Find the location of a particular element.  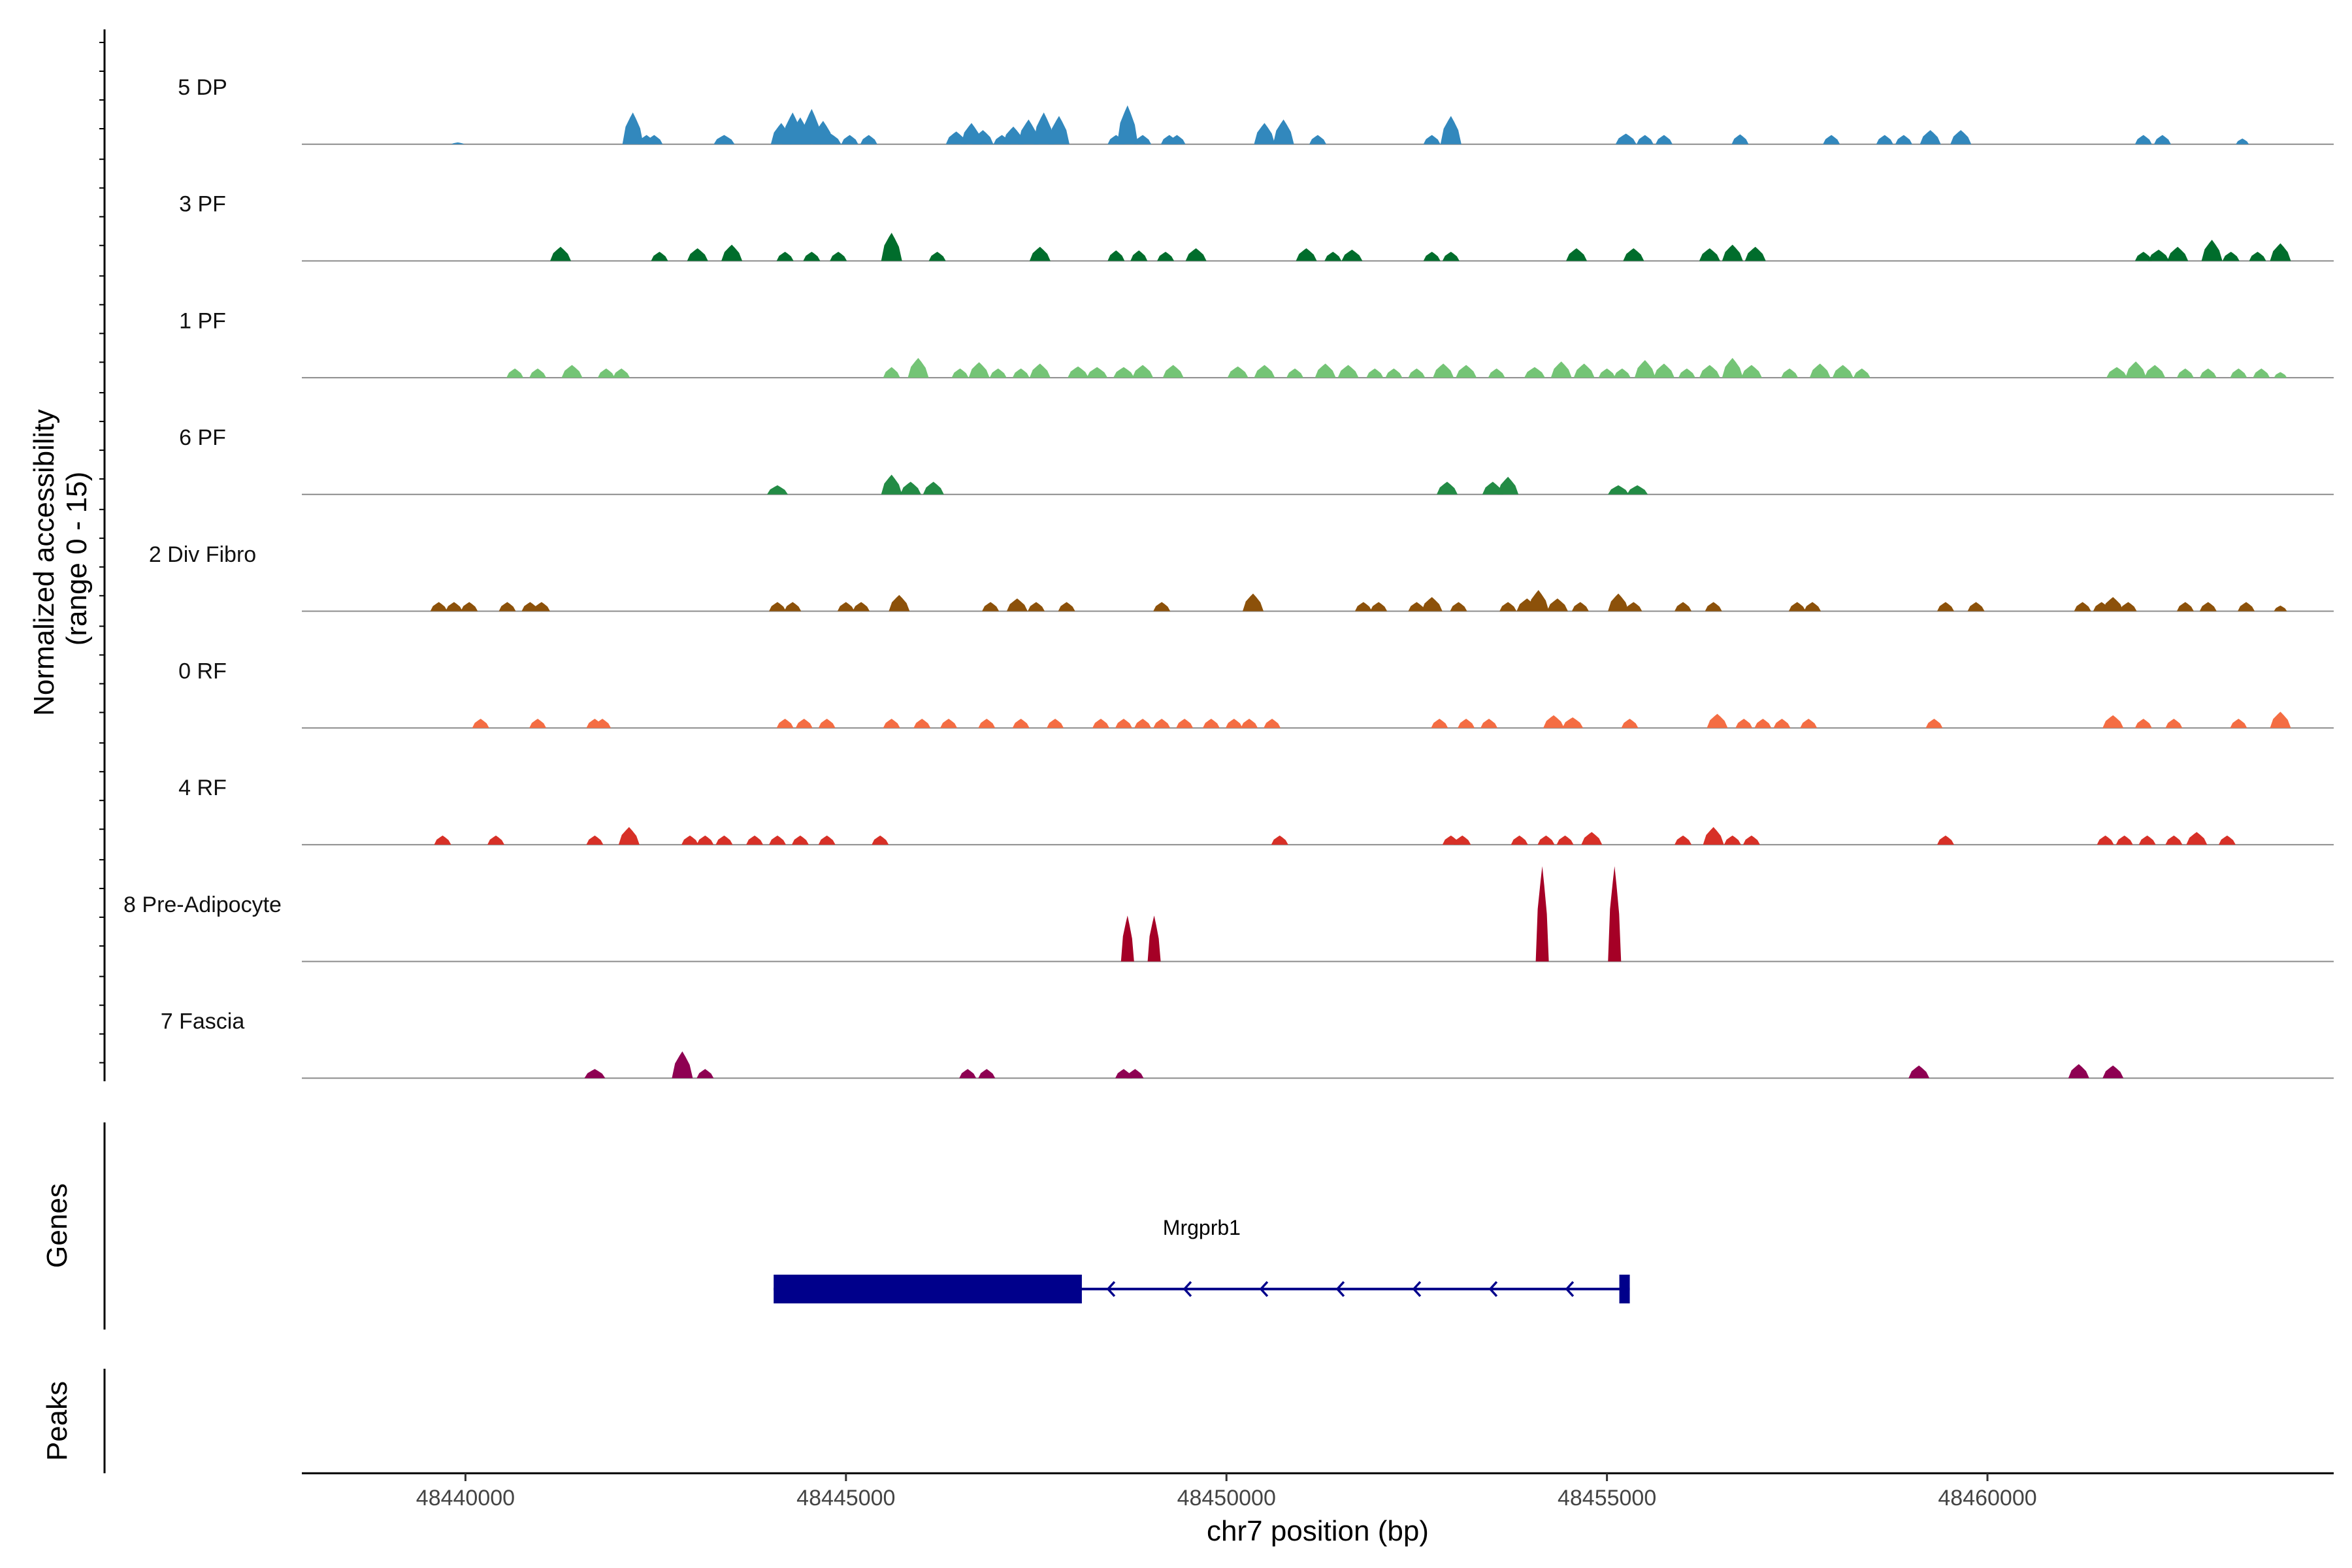

x-tick-label: 48450000 is located at coordinates (1226, 1498).